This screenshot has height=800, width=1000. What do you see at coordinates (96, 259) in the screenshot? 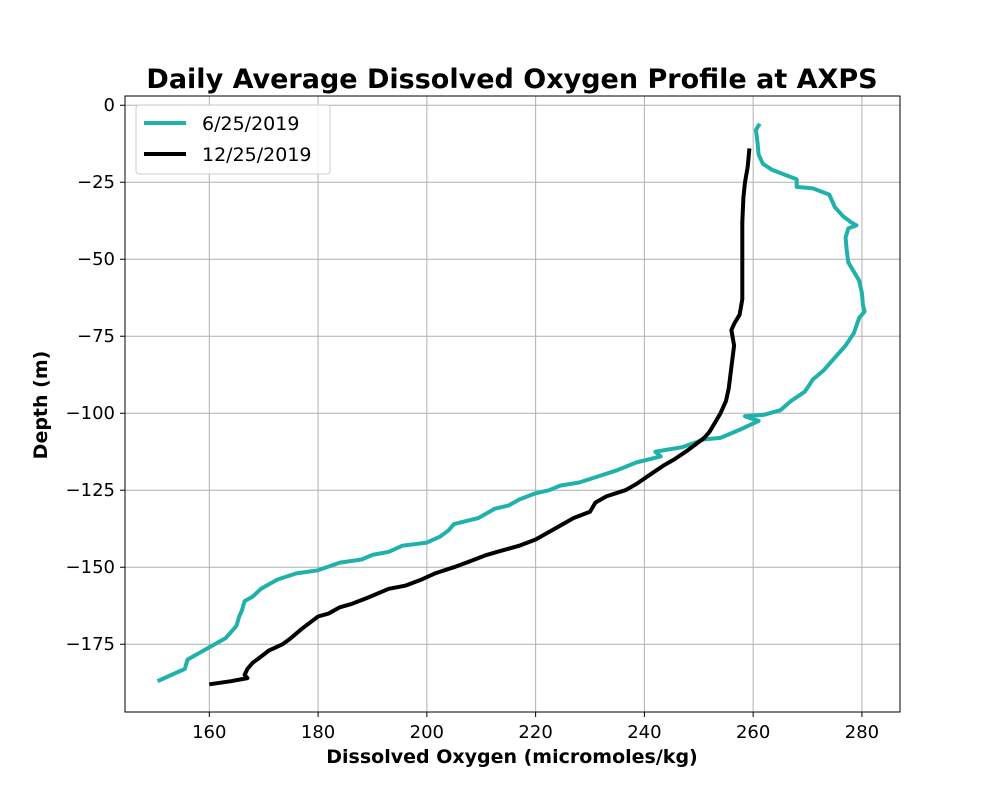
I see `y-tick-label: −50` at bounding box center [96, 259].